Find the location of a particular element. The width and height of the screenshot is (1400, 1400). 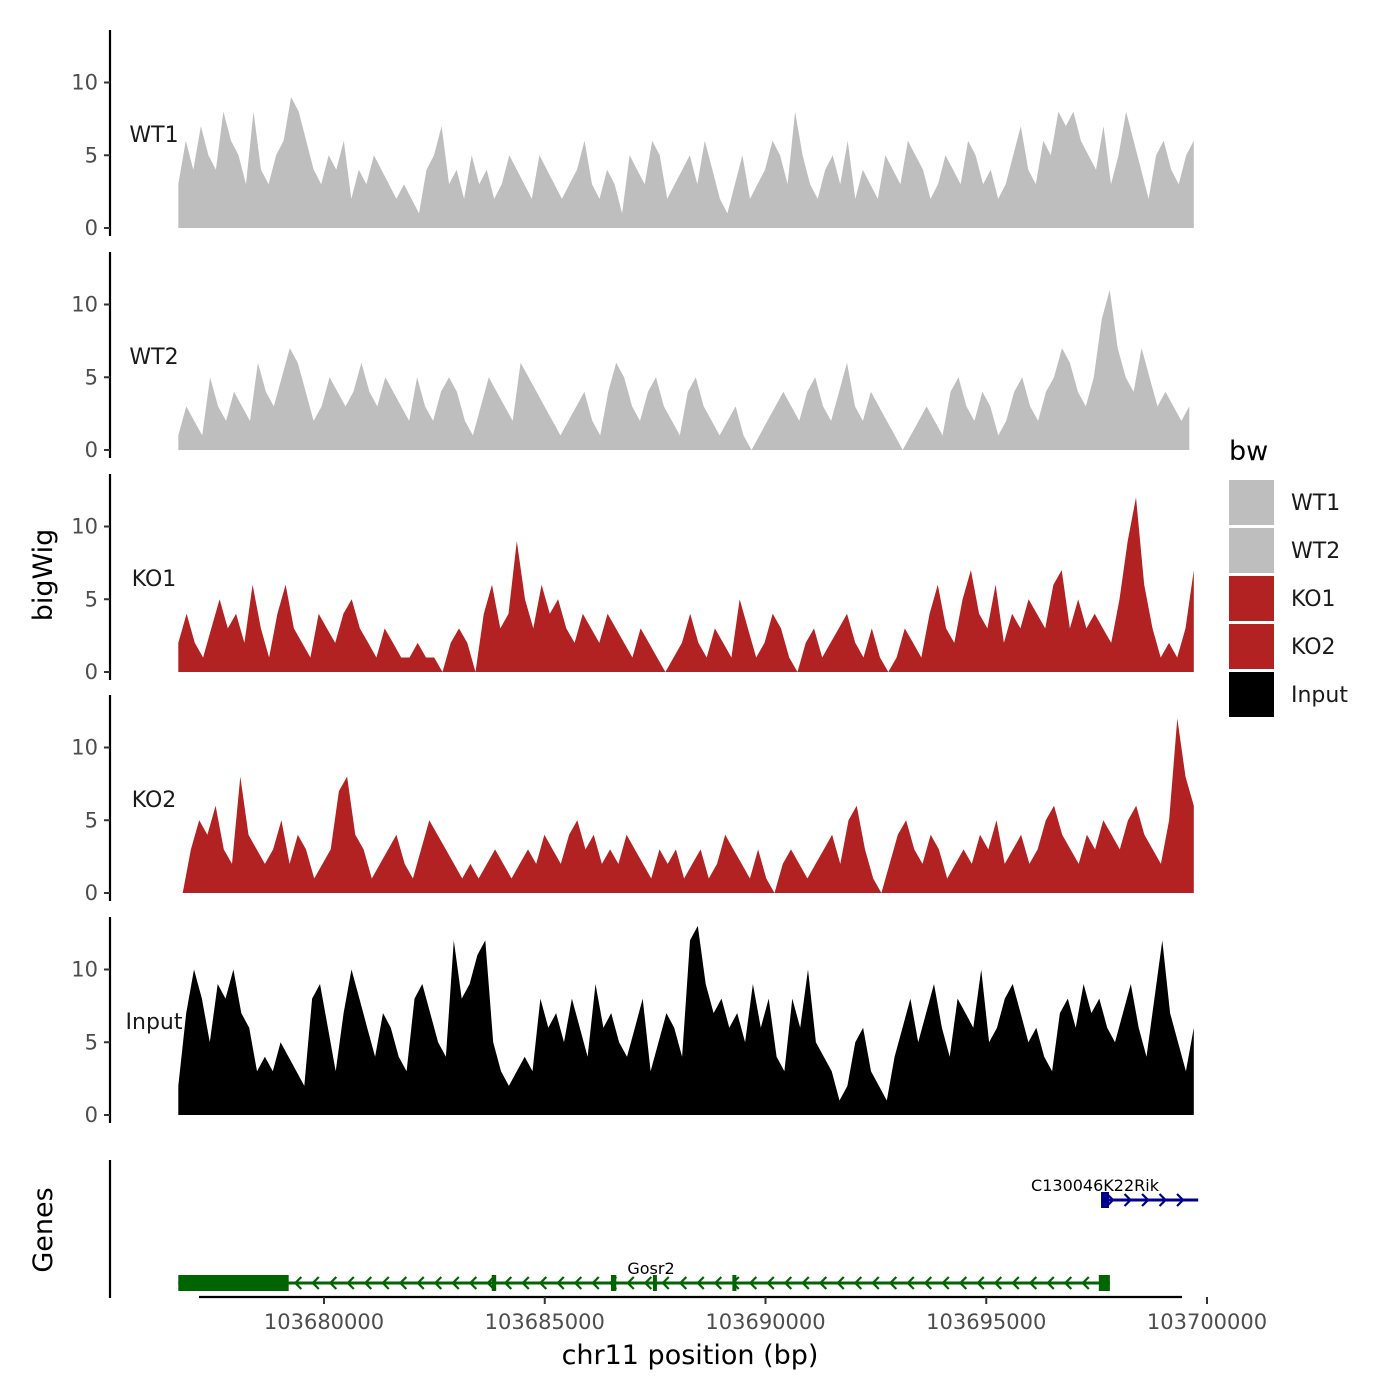

track-area-input is located at coordinates (686, 1020).